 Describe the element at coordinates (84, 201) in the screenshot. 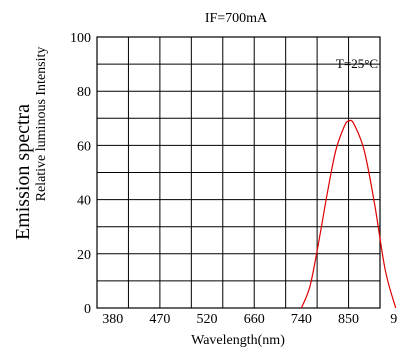

I see `y-tick-label: 40` at that location.